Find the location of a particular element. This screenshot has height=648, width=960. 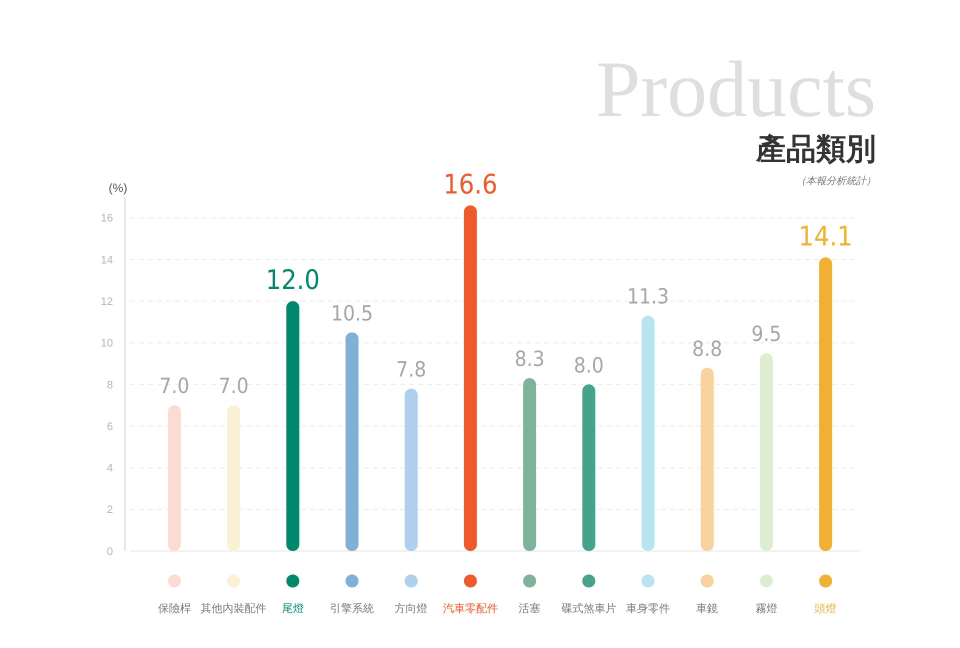

x-tick-label: 尾燈 is located at coordinates (293, 609).